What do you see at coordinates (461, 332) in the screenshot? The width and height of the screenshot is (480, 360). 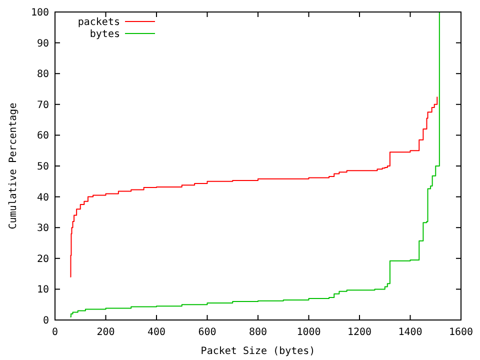 I see `x-tick-label: 1600` at bounding box center [461, 332].